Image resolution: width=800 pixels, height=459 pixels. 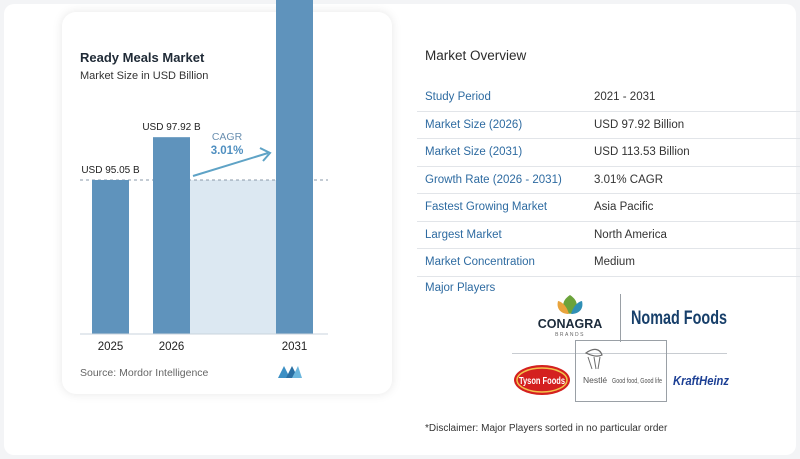 I want to click on overview-row: Market Size (2031) USD 113.53 Billion, so click(x=608, y=153).